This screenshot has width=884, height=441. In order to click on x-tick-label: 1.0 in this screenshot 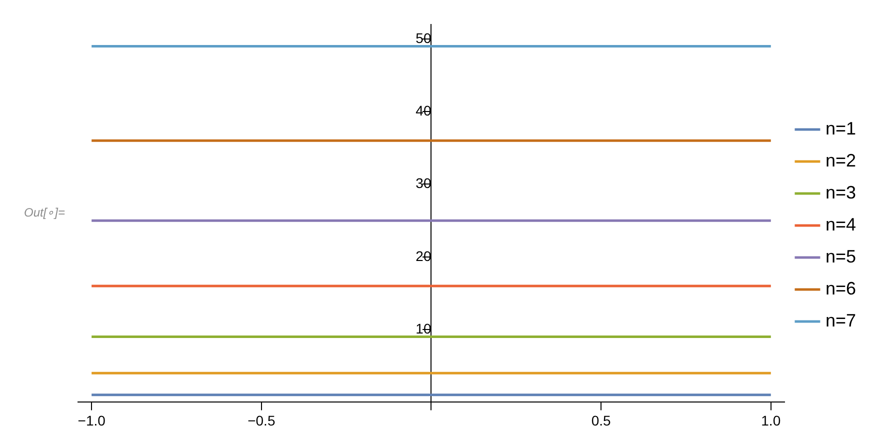, I will do `click(771, 420)`.